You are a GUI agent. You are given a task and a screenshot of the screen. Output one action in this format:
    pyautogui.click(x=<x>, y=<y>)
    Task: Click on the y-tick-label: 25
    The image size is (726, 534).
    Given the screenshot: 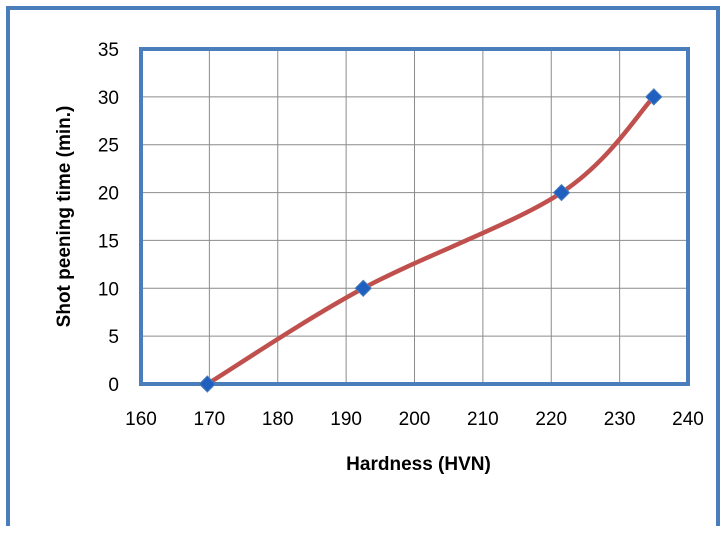 What is the action you would take?
    pyautogui.click(x=108, y=146)
    